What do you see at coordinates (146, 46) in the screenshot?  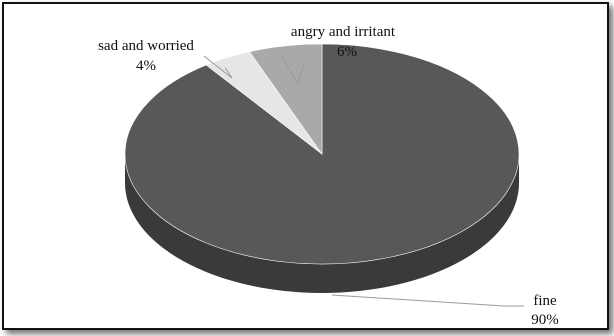 I see `label-sad-name: sad and worried` at bounding box center [146, 46].